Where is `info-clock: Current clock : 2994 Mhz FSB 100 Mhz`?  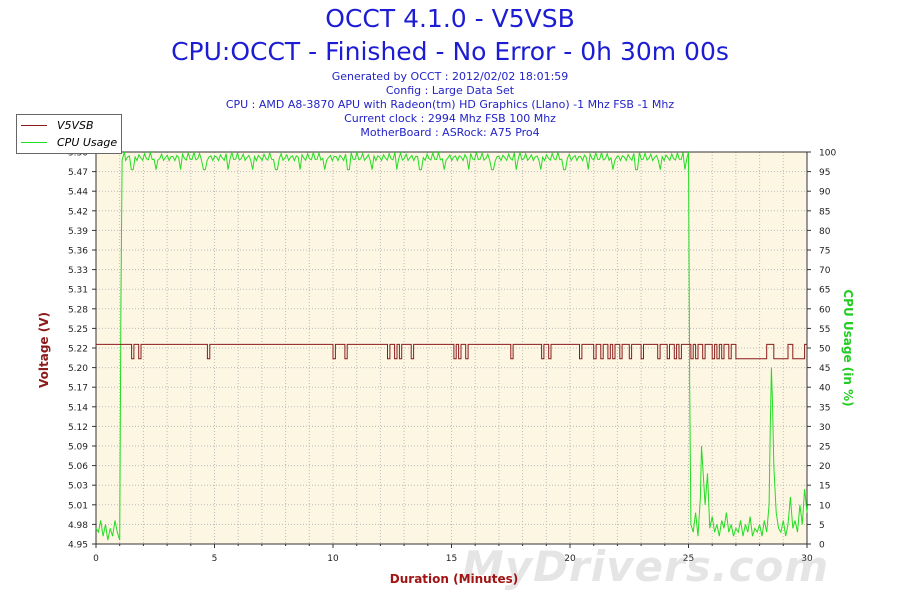 info-clock: Current clock : 2994 Mhz FSB 100 Mhz is located at coordinates (450, 118).